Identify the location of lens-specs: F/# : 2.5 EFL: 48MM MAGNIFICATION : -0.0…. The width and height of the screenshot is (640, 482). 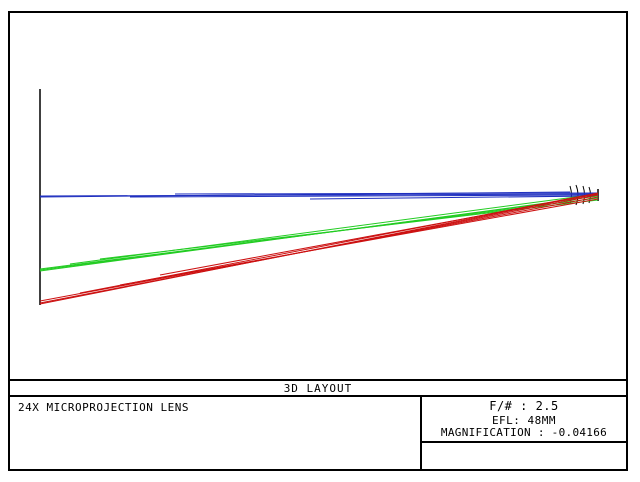
(524, 420).